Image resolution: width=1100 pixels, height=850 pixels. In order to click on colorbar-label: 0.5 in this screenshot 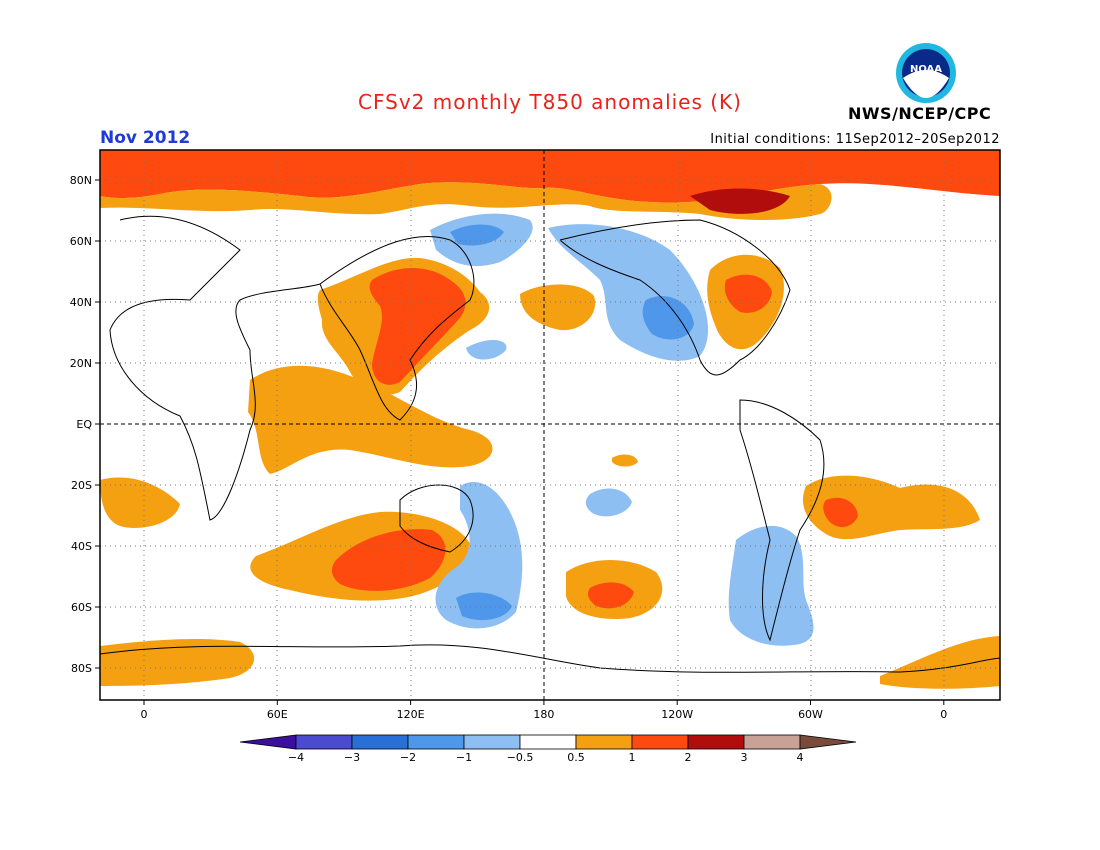, I will do `click(576, 757)`.